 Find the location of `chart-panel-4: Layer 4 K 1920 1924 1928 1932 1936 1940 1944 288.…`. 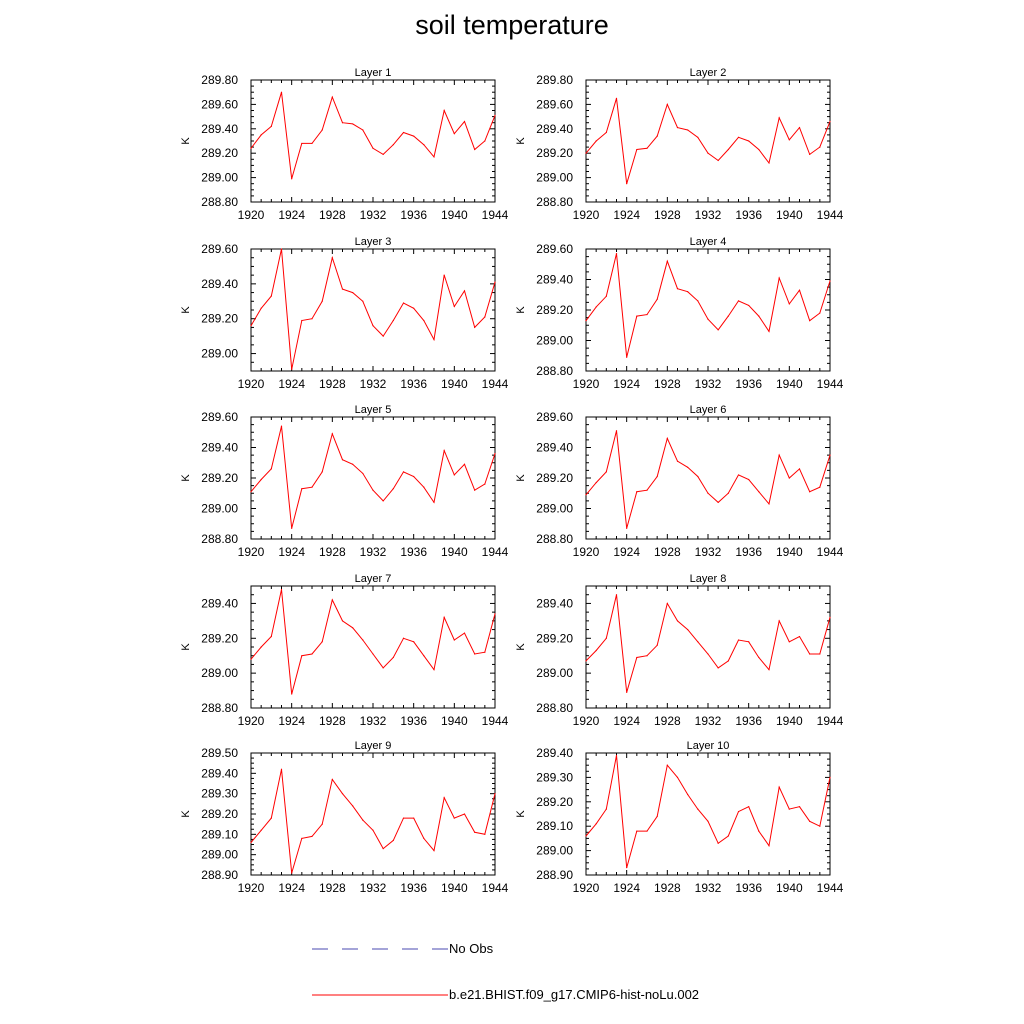

chart-panel-4: Layer 4 K 1920 1924 1928 1932 1936 1940 1944 288.… is located at coordinates (679, 313).